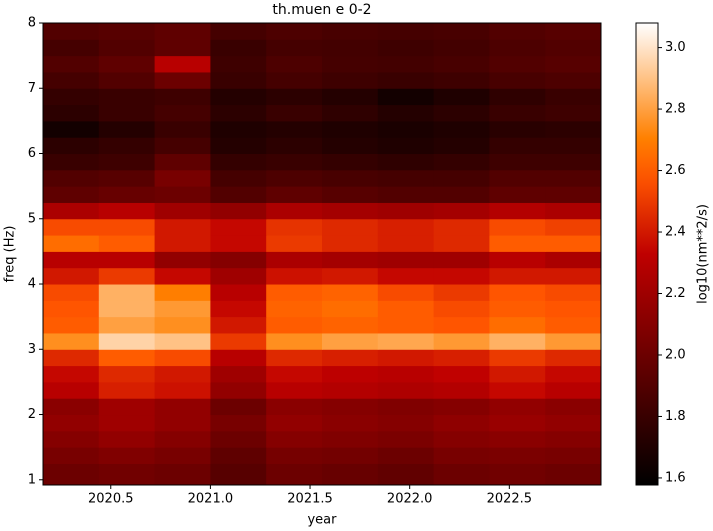 This screenshot has height=531, width=713. I want to click on y-axis-label: freq (Hz), so click(10, 254).